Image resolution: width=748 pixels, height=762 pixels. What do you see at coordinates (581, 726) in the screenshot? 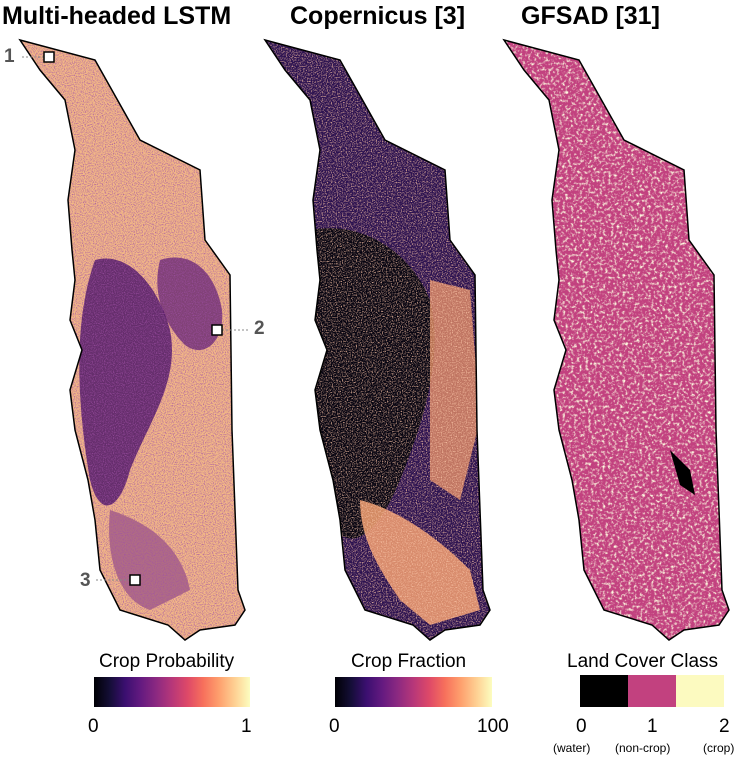
I see `tick-class-0: 0` at bounding box center [581, 726].